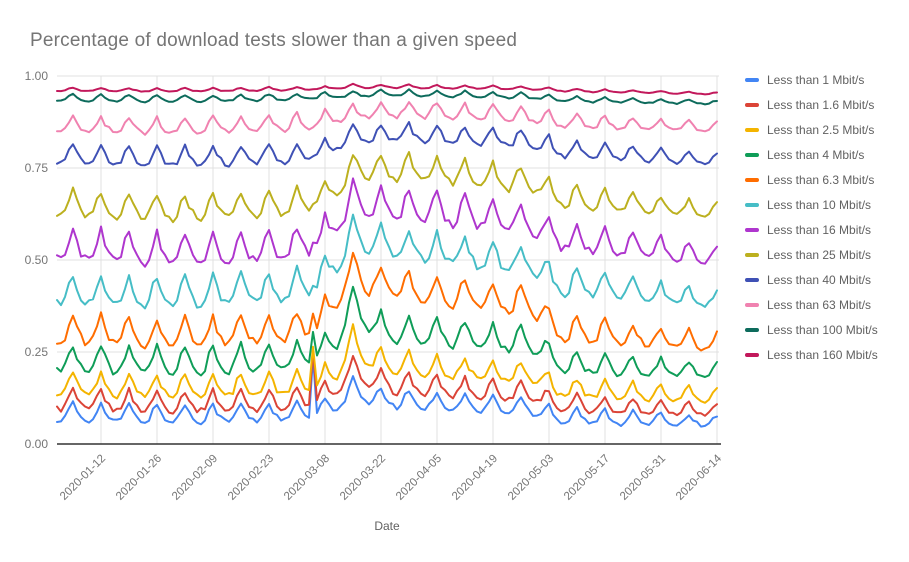 The width and height of the screenshot is (909, 562). Describe the element at coordinates (419, 478) in the screenshot. I see `x-tick-label: 2020-04-05` at that location.